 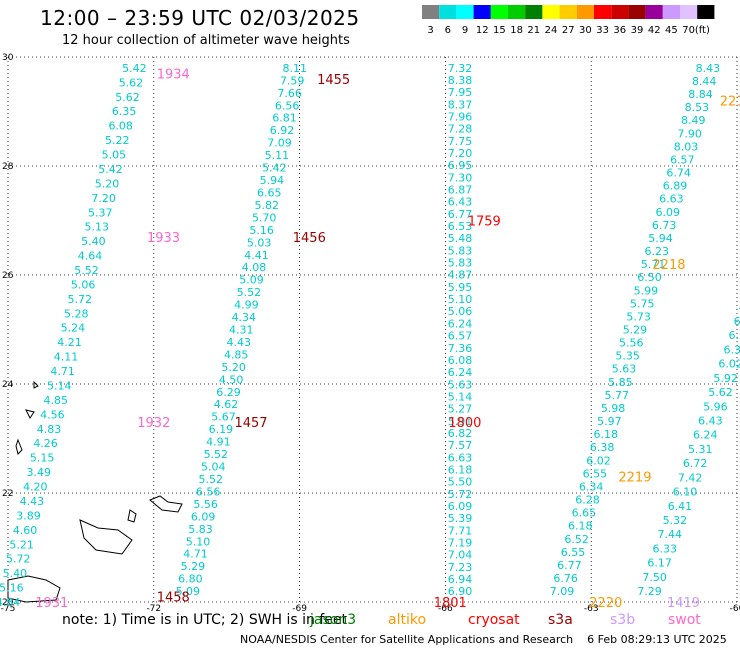 What do you see at coordinates (236, 354) in the screenshot?
I see `wave-height-value: 4.85` at bounding box center [236, 354].